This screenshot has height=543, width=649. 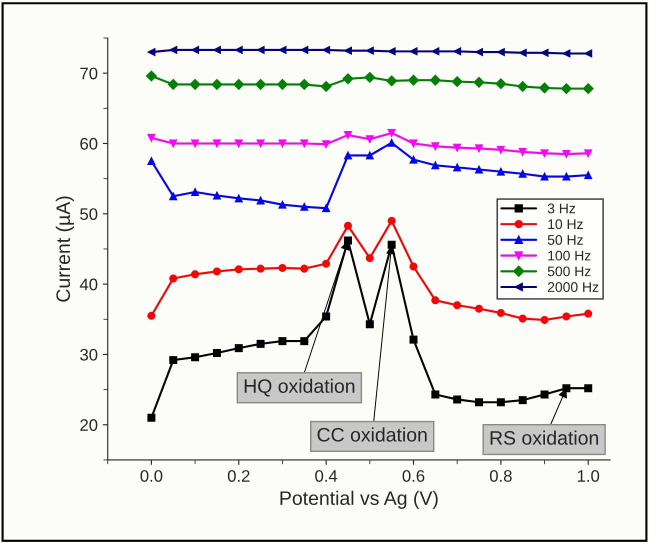 What do you see at coordinates (151, 476) in the screenshot?
I see `x-tick-label: 0.0` at bounding box center [151, 476].